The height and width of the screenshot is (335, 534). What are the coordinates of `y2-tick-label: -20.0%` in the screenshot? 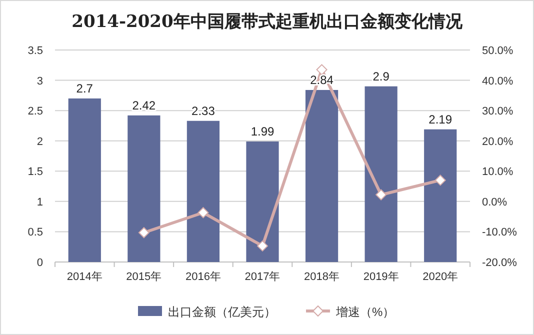 It's located at (500, 263).